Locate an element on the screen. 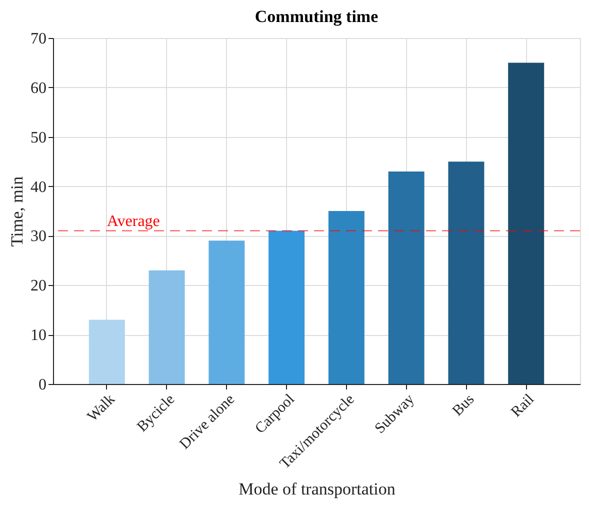  ref-line-label: Average is located at coordinates (133, 221).